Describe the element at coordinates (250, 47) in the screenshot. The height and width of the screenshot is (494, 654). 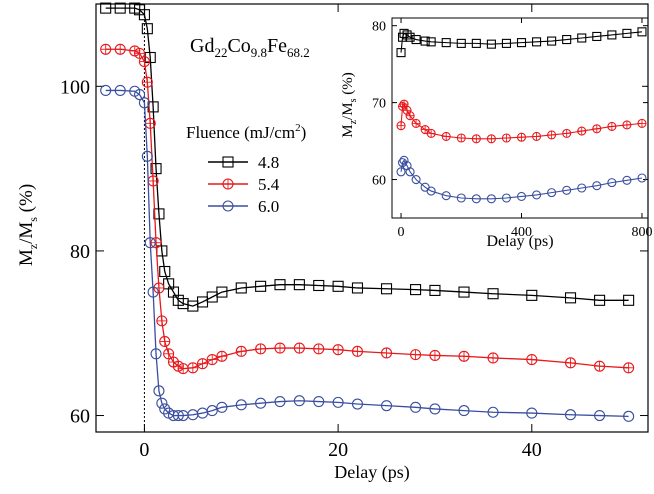
I see `sample-composition-label: Gd22Co9.8Fe68.2` at that location.